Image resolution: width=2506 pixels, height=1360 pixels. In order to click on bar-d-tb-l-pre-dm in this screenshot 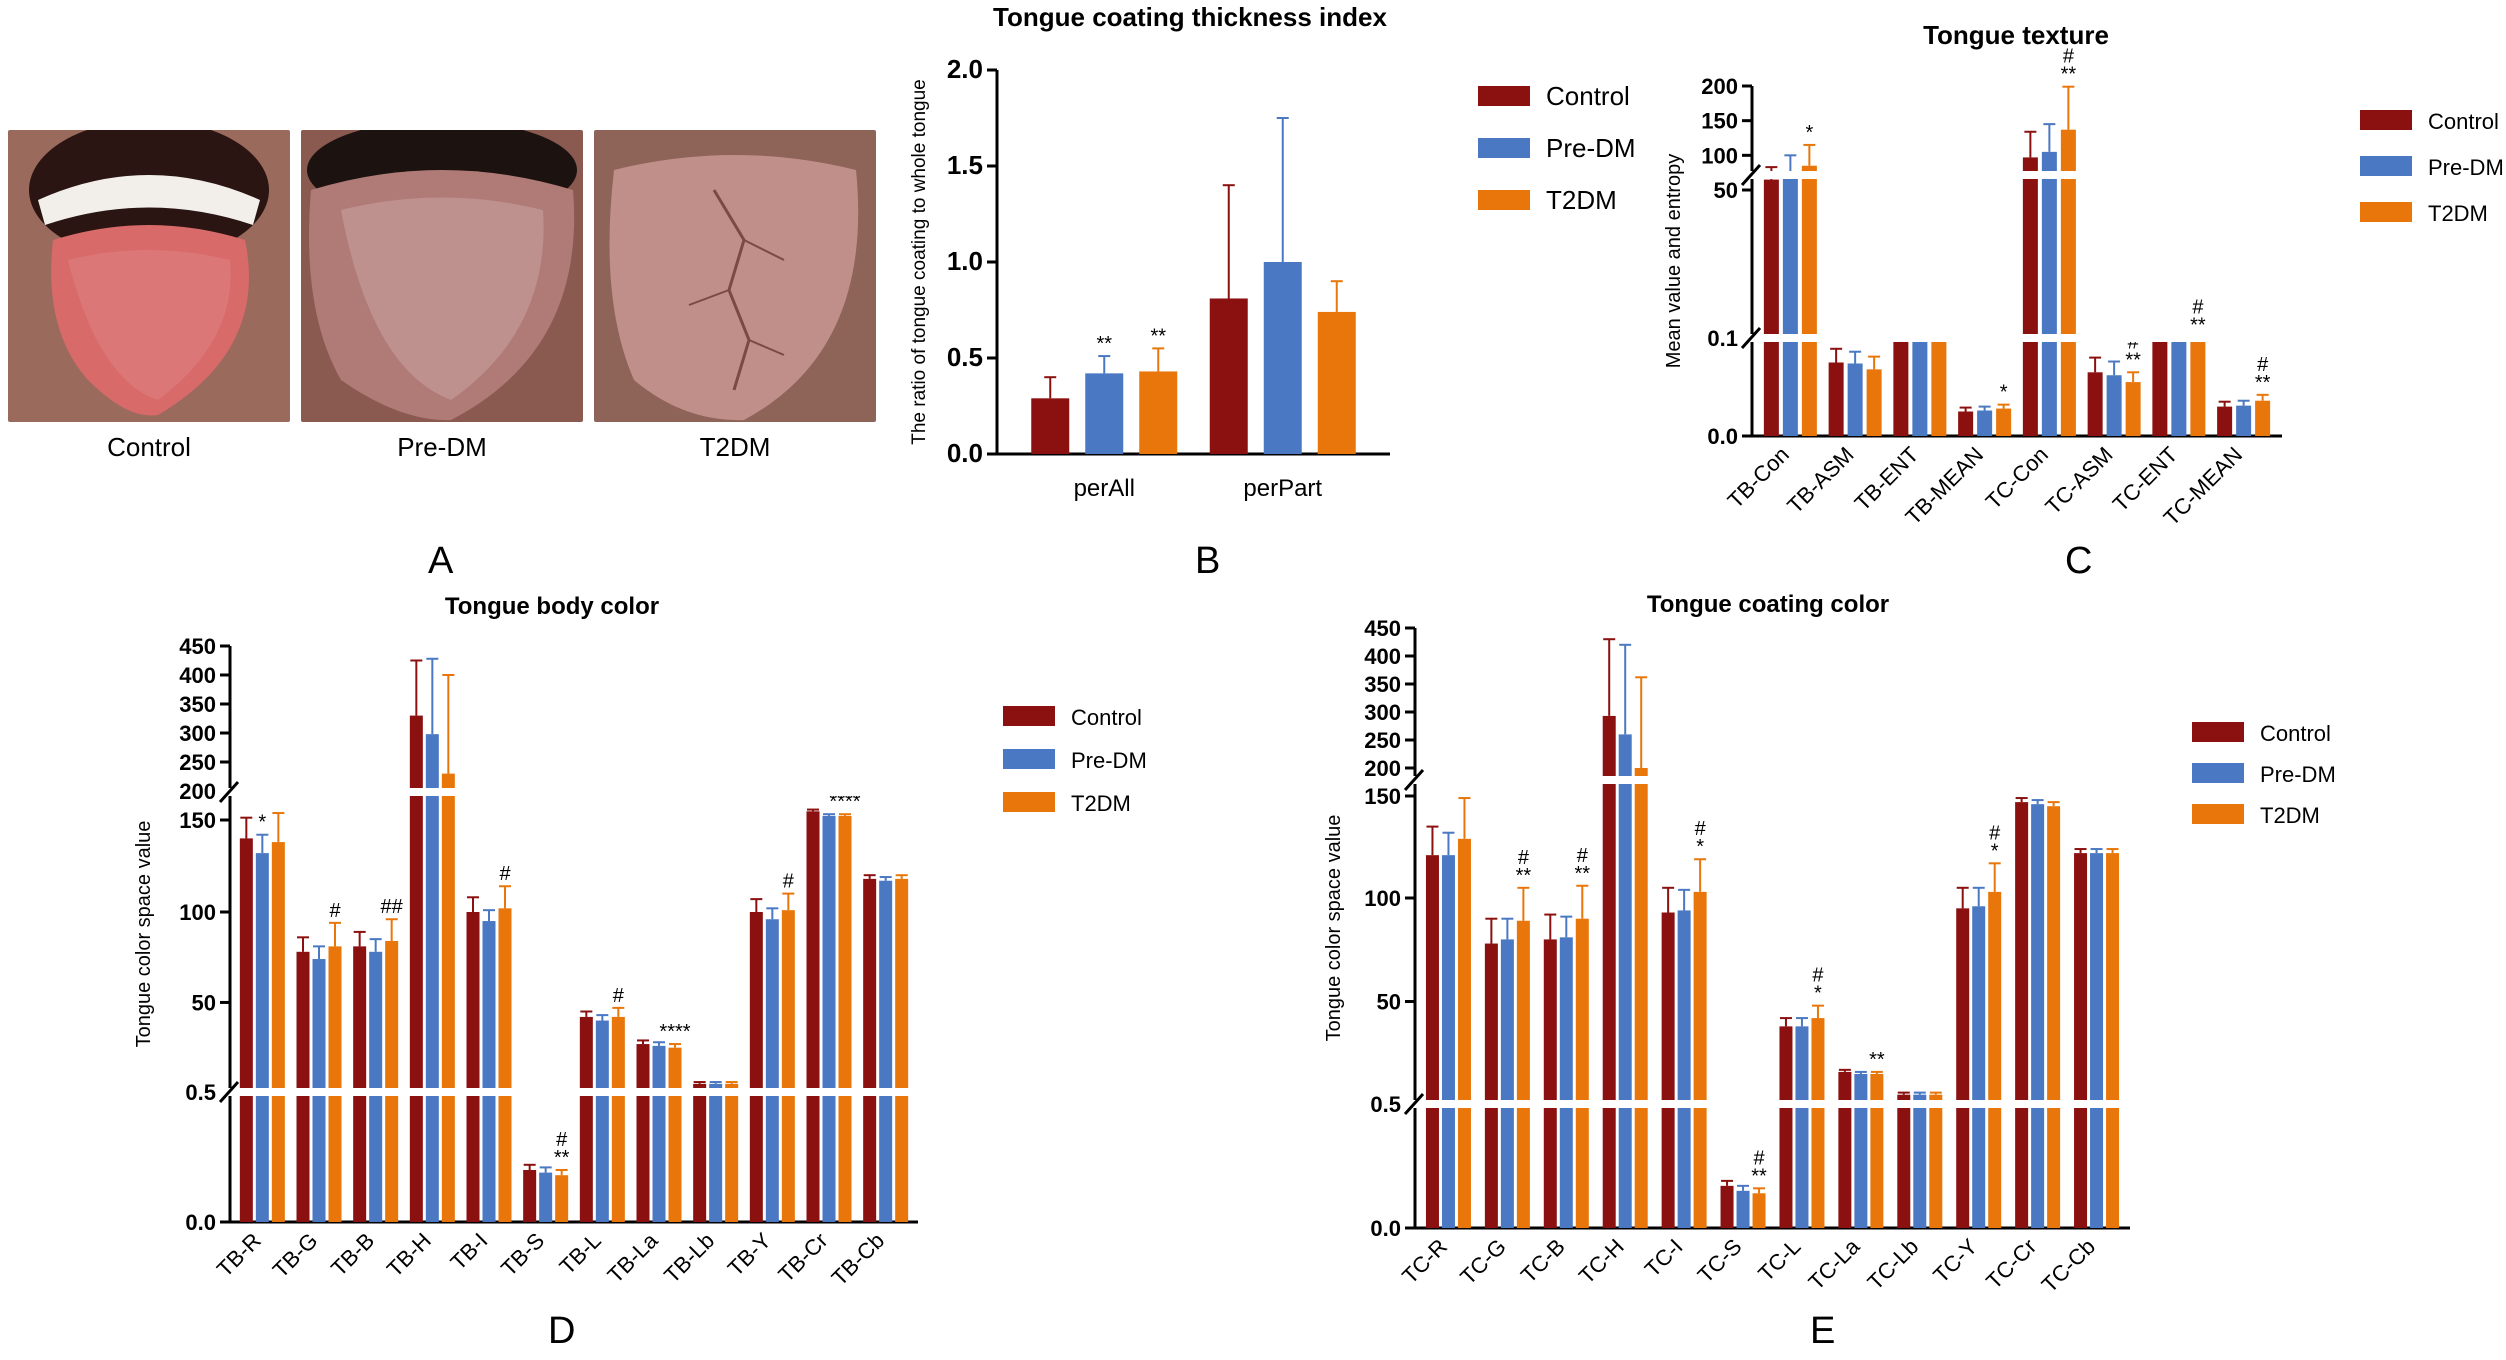, I will do `click(602, 1121)`.